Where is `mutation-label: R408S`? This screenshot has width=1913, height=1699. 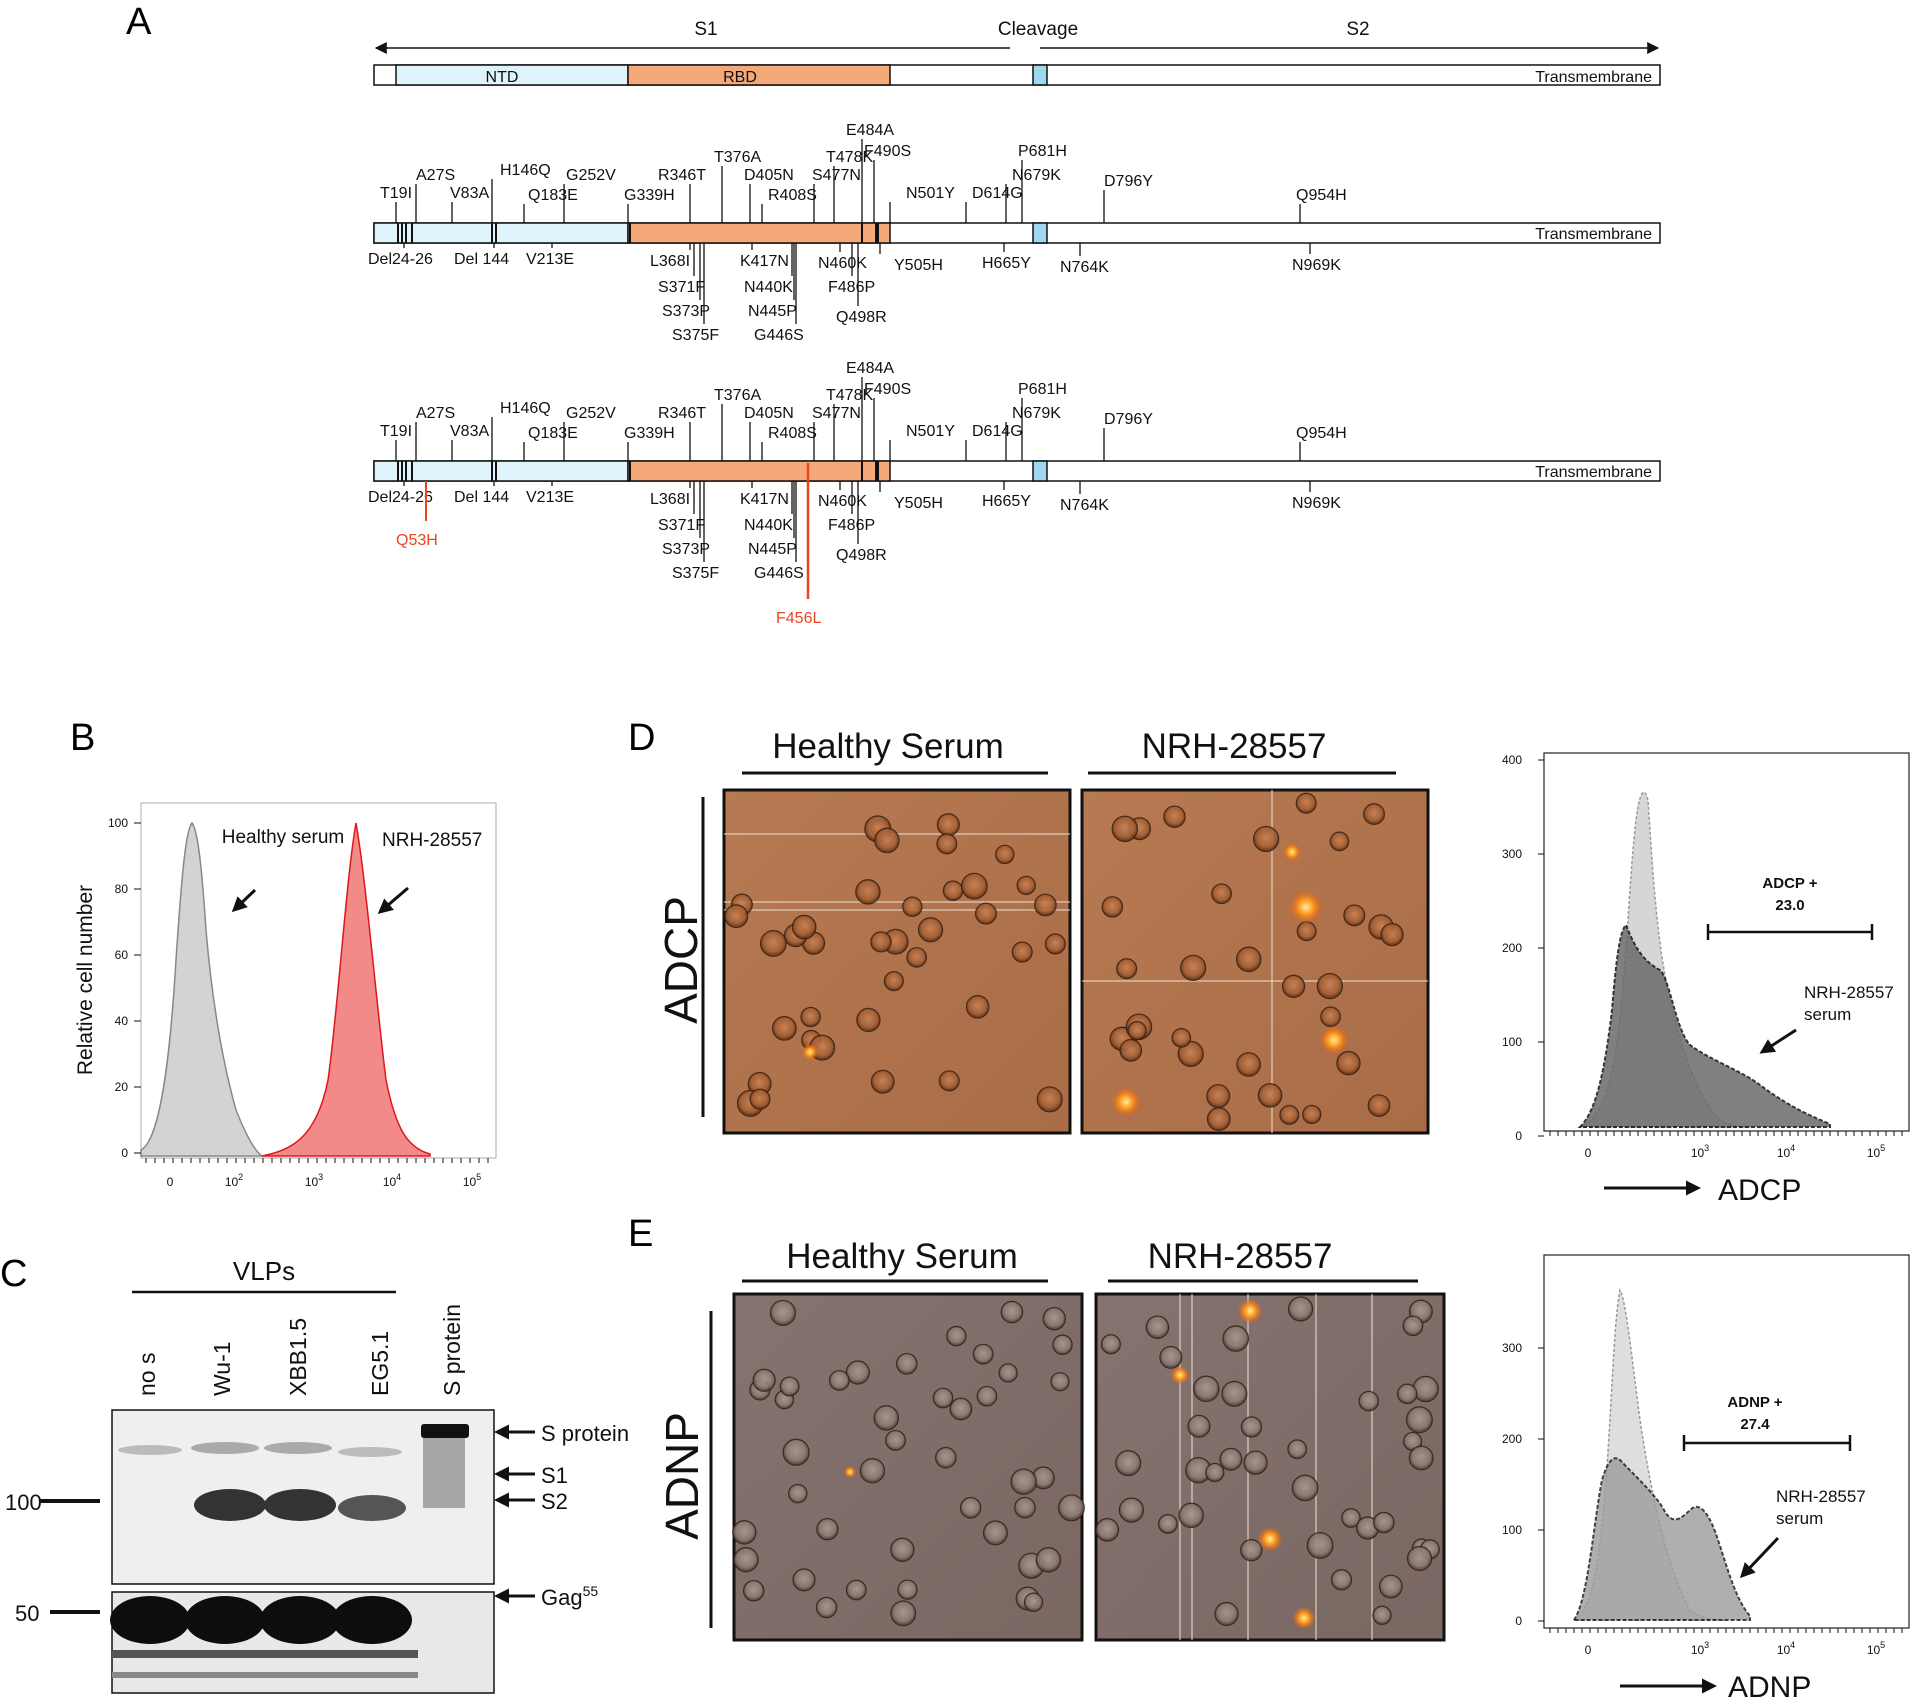 mutation-label: R408S is located at coordinates (792, 195).